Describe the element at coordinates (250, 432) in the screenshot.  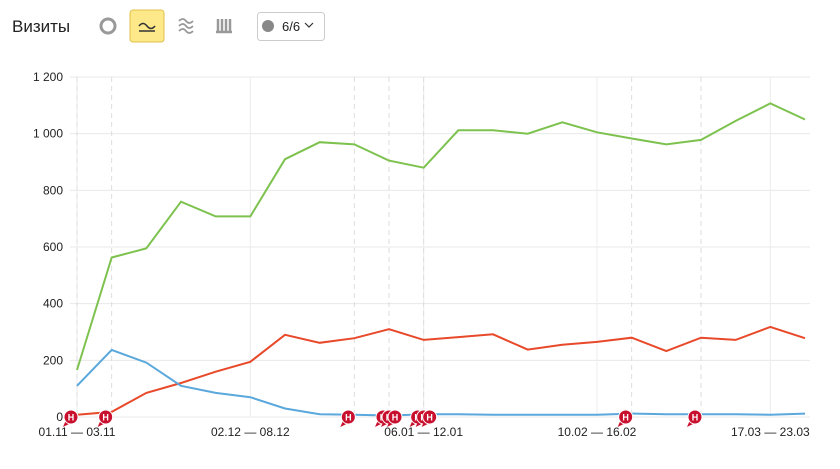
I see `x-tick-label: 02.12 — 08.12` at that location.